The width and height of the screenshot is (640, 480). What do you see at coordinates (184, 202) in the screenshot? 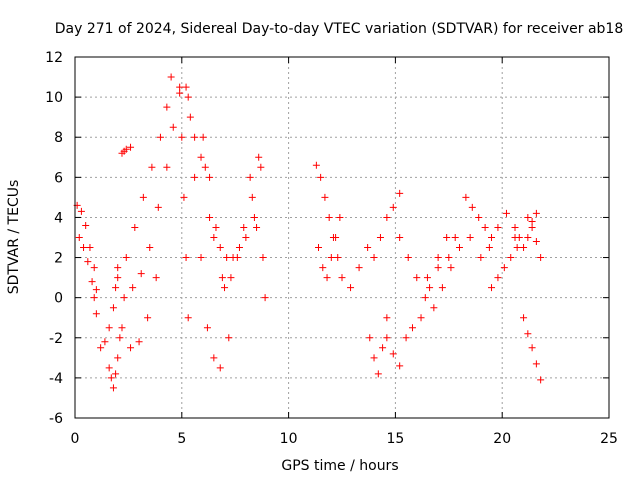
I see `series-sat-i` at bounding box center [184, 202].